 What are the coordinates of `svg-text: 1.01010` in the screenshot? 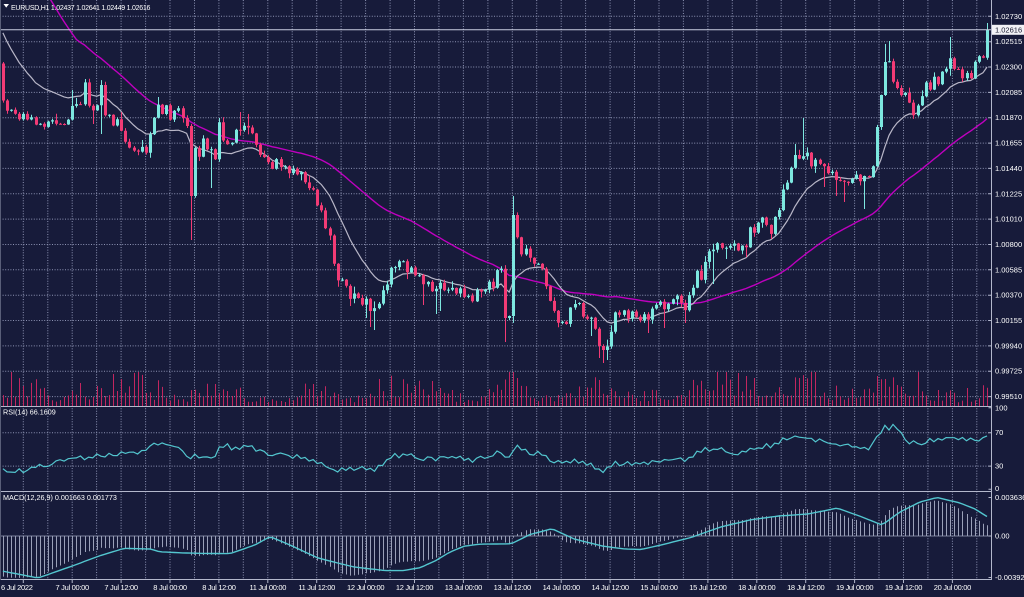 It's located at (1008, 219).